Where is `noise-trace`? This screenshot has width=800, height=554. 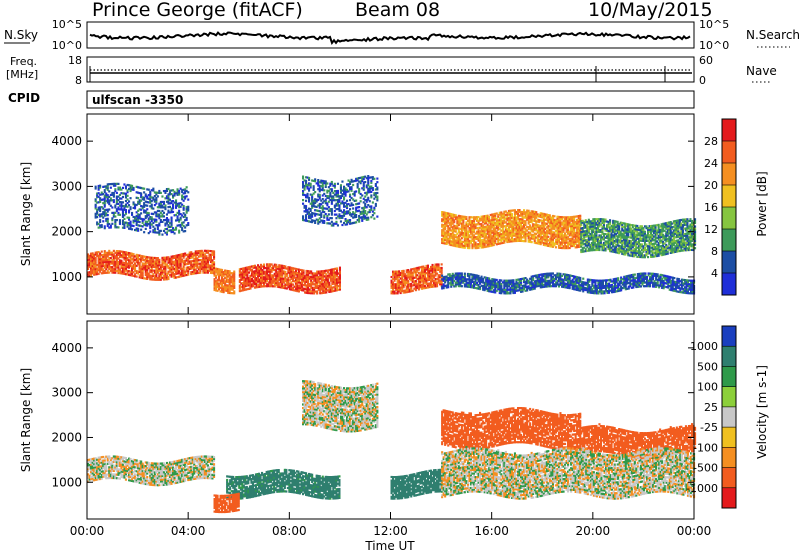 noise-trace is located at coordinates (390, 38).